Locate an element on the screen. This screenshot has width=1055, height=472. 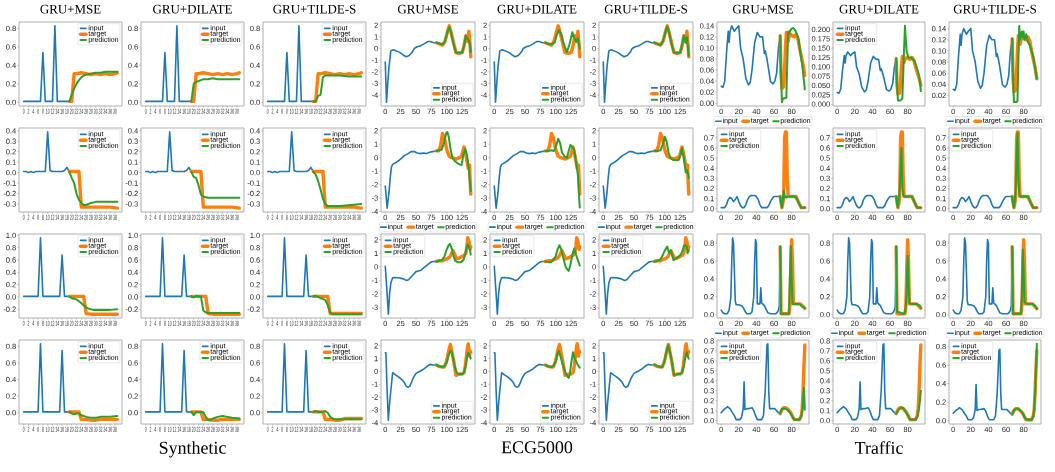
text: Synthetic is located at coordinates (192, 449).